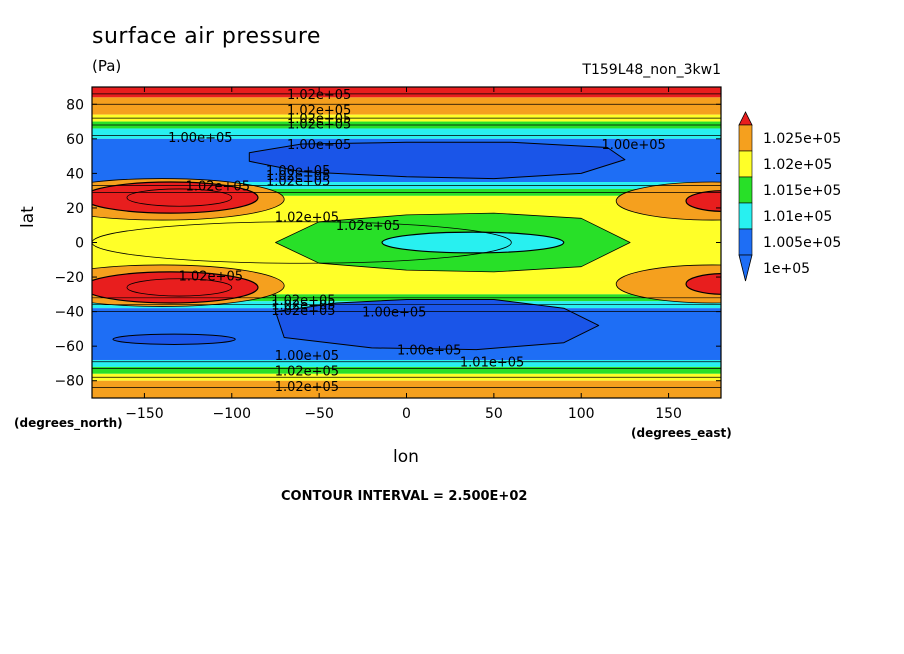 The image size is (904, 654). I want to click on contour-interval-label: CONTOUR INTERVAL = 2.500E+02, so click(404, 496).